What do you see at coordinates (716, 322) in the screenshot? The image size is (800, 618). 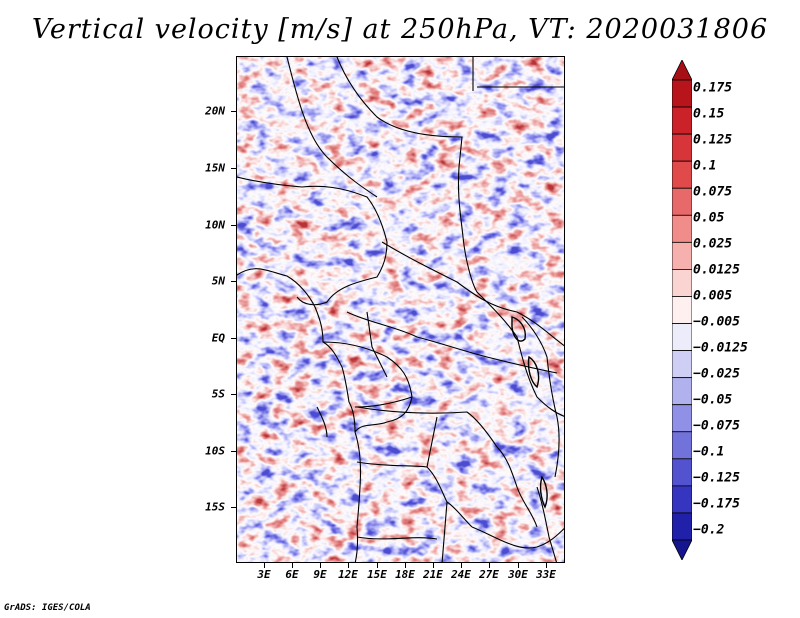 I see `colorbar-label: −0.005` at bounding box center [716, 322].